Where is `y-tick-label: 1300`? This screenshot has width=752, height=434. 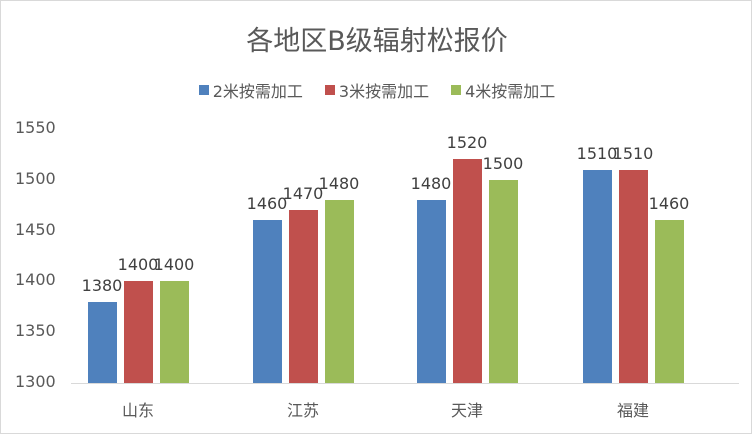
y-tick-label: 1300 is located at coordinates (35, 381).